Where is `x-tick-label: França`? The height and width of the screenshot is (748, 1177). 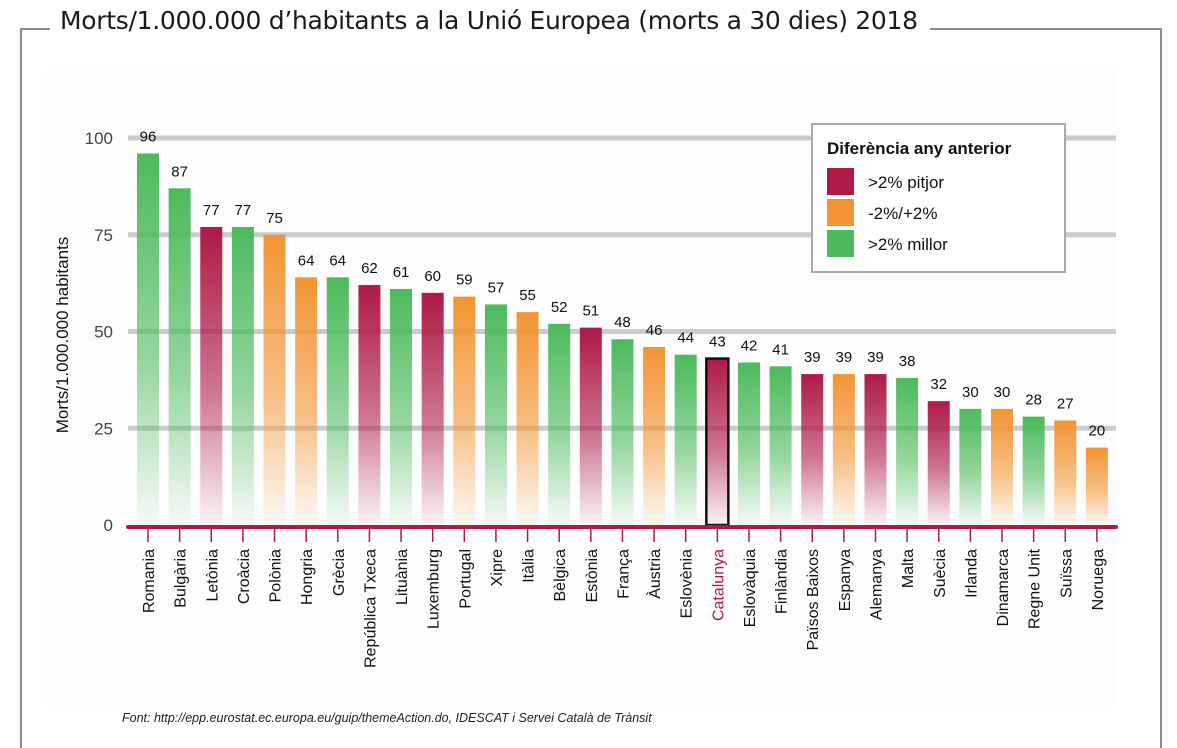
x-tick-label: França is located at coordinates (623, 574).